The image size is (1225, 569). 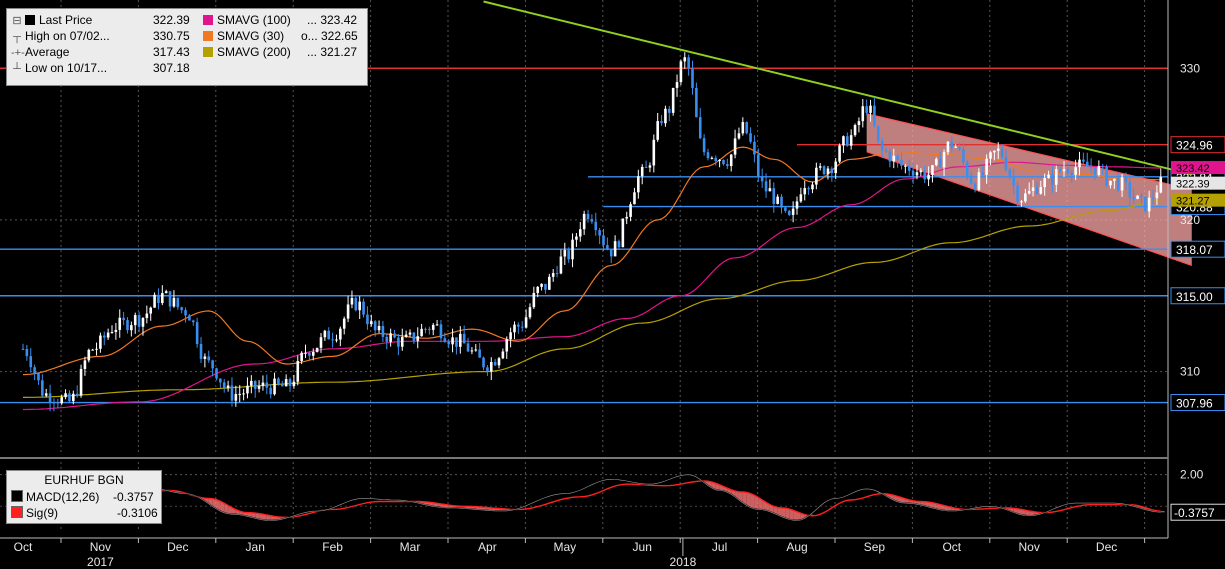 I want to click on x-tick-label: Mar, so click(x=410, y=547).